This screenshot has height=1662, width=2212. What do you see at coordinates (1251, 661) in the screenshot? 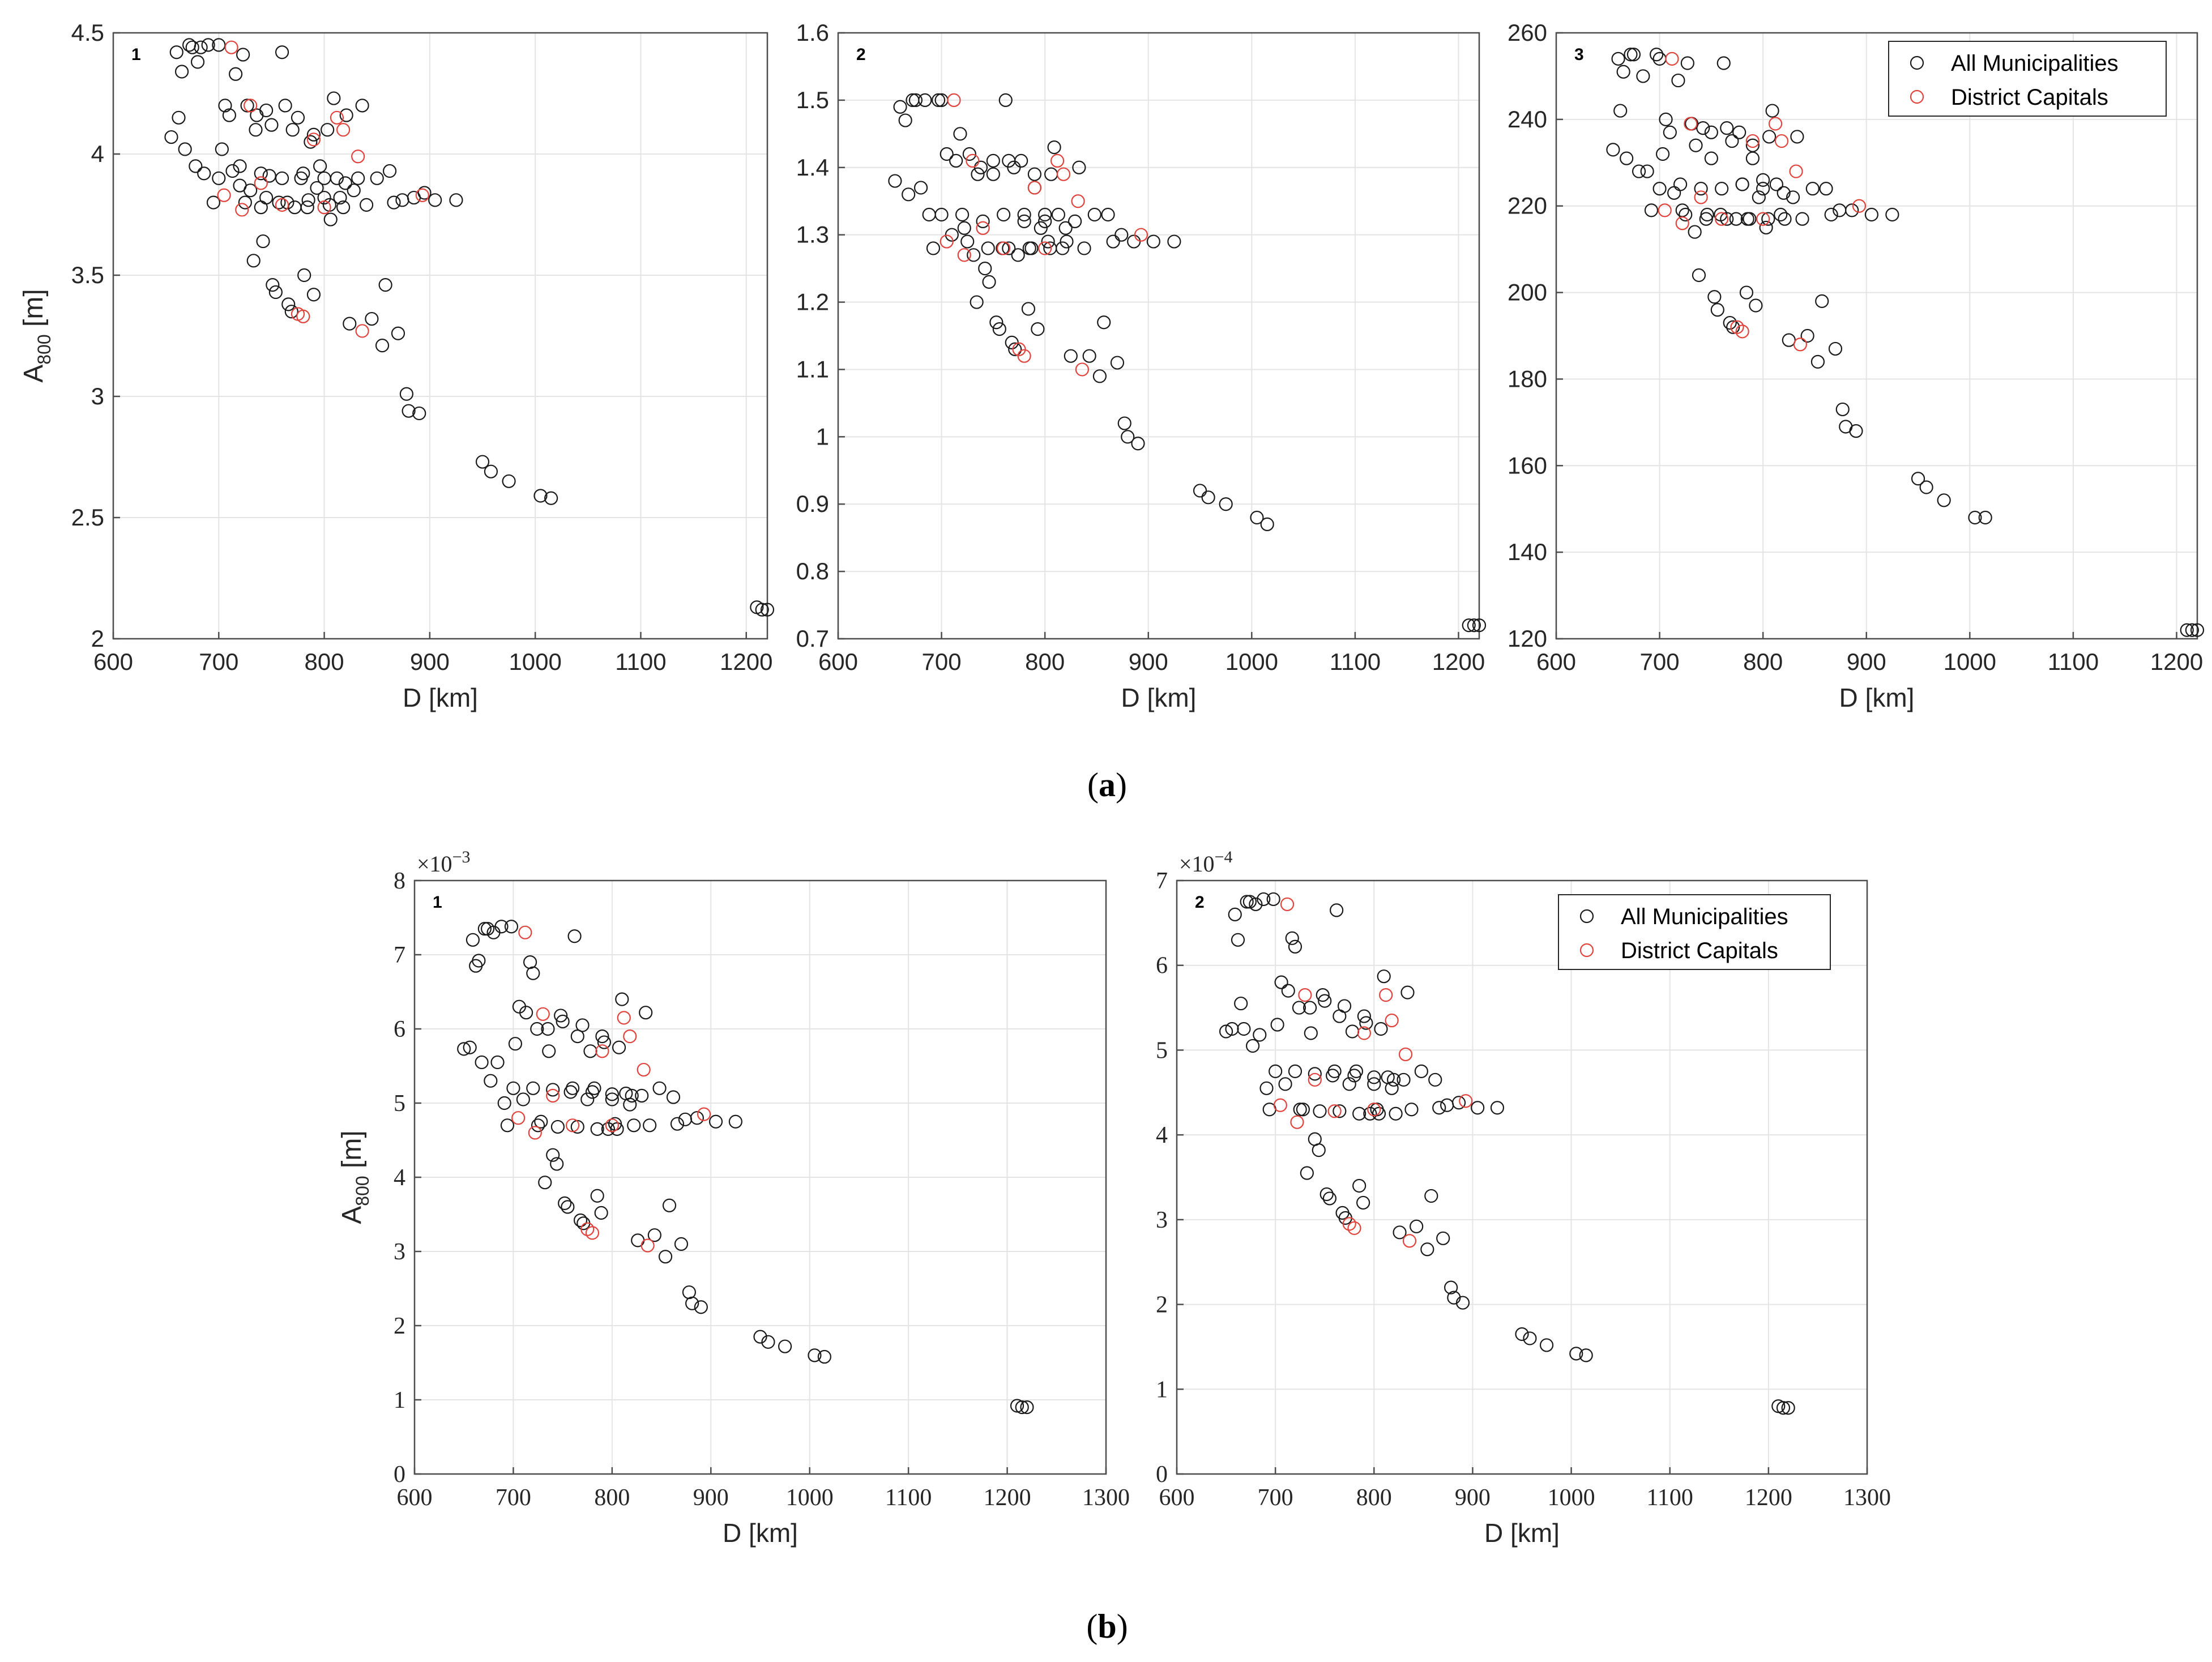
I see `x-tick-label: 1000` at bounding box center [1251, 661].